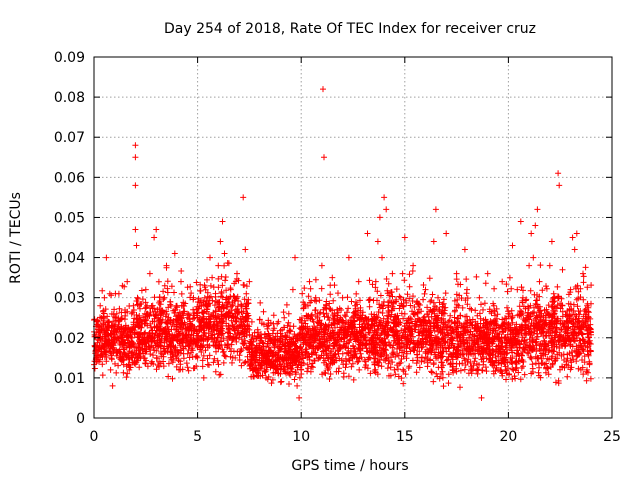 Image resolution: width=640 pixels, height=480 pixels. I want to click on y-tick-label: 0.04, so click(69, 259).